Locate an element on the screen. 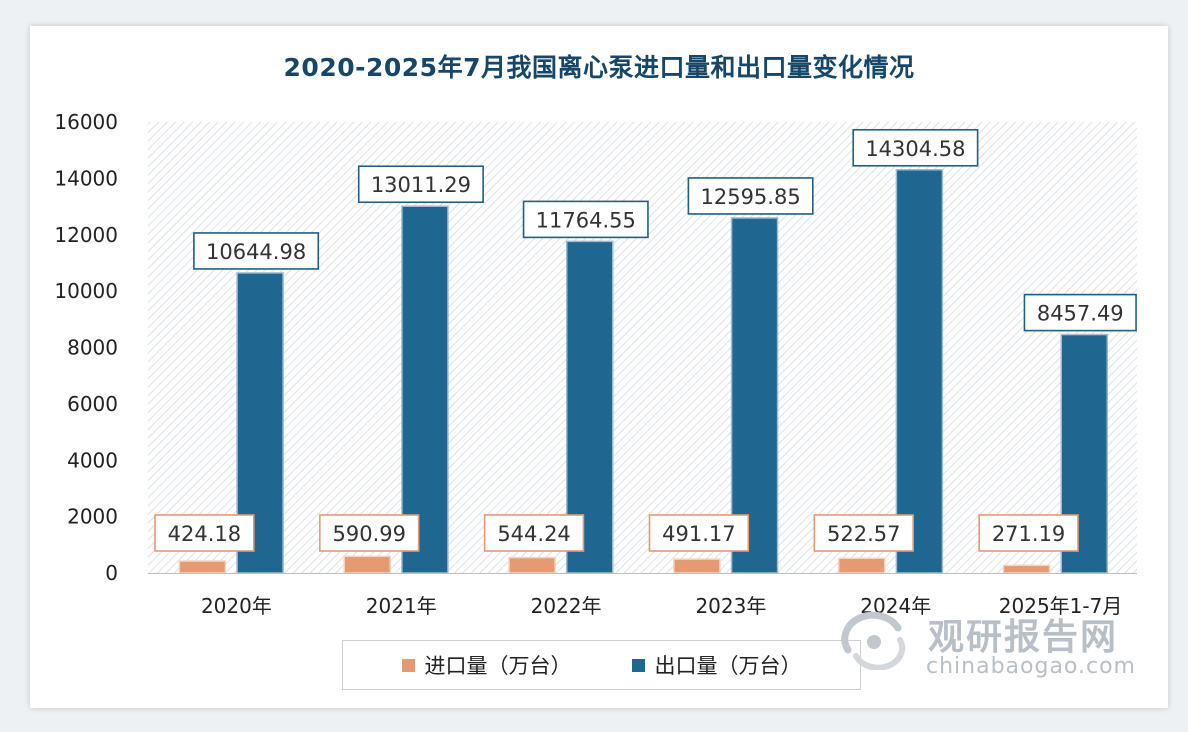 Image resolution: width=1188 pixels, height=732 pixels. label-export-5-box is located at coordinates (1080, 312).